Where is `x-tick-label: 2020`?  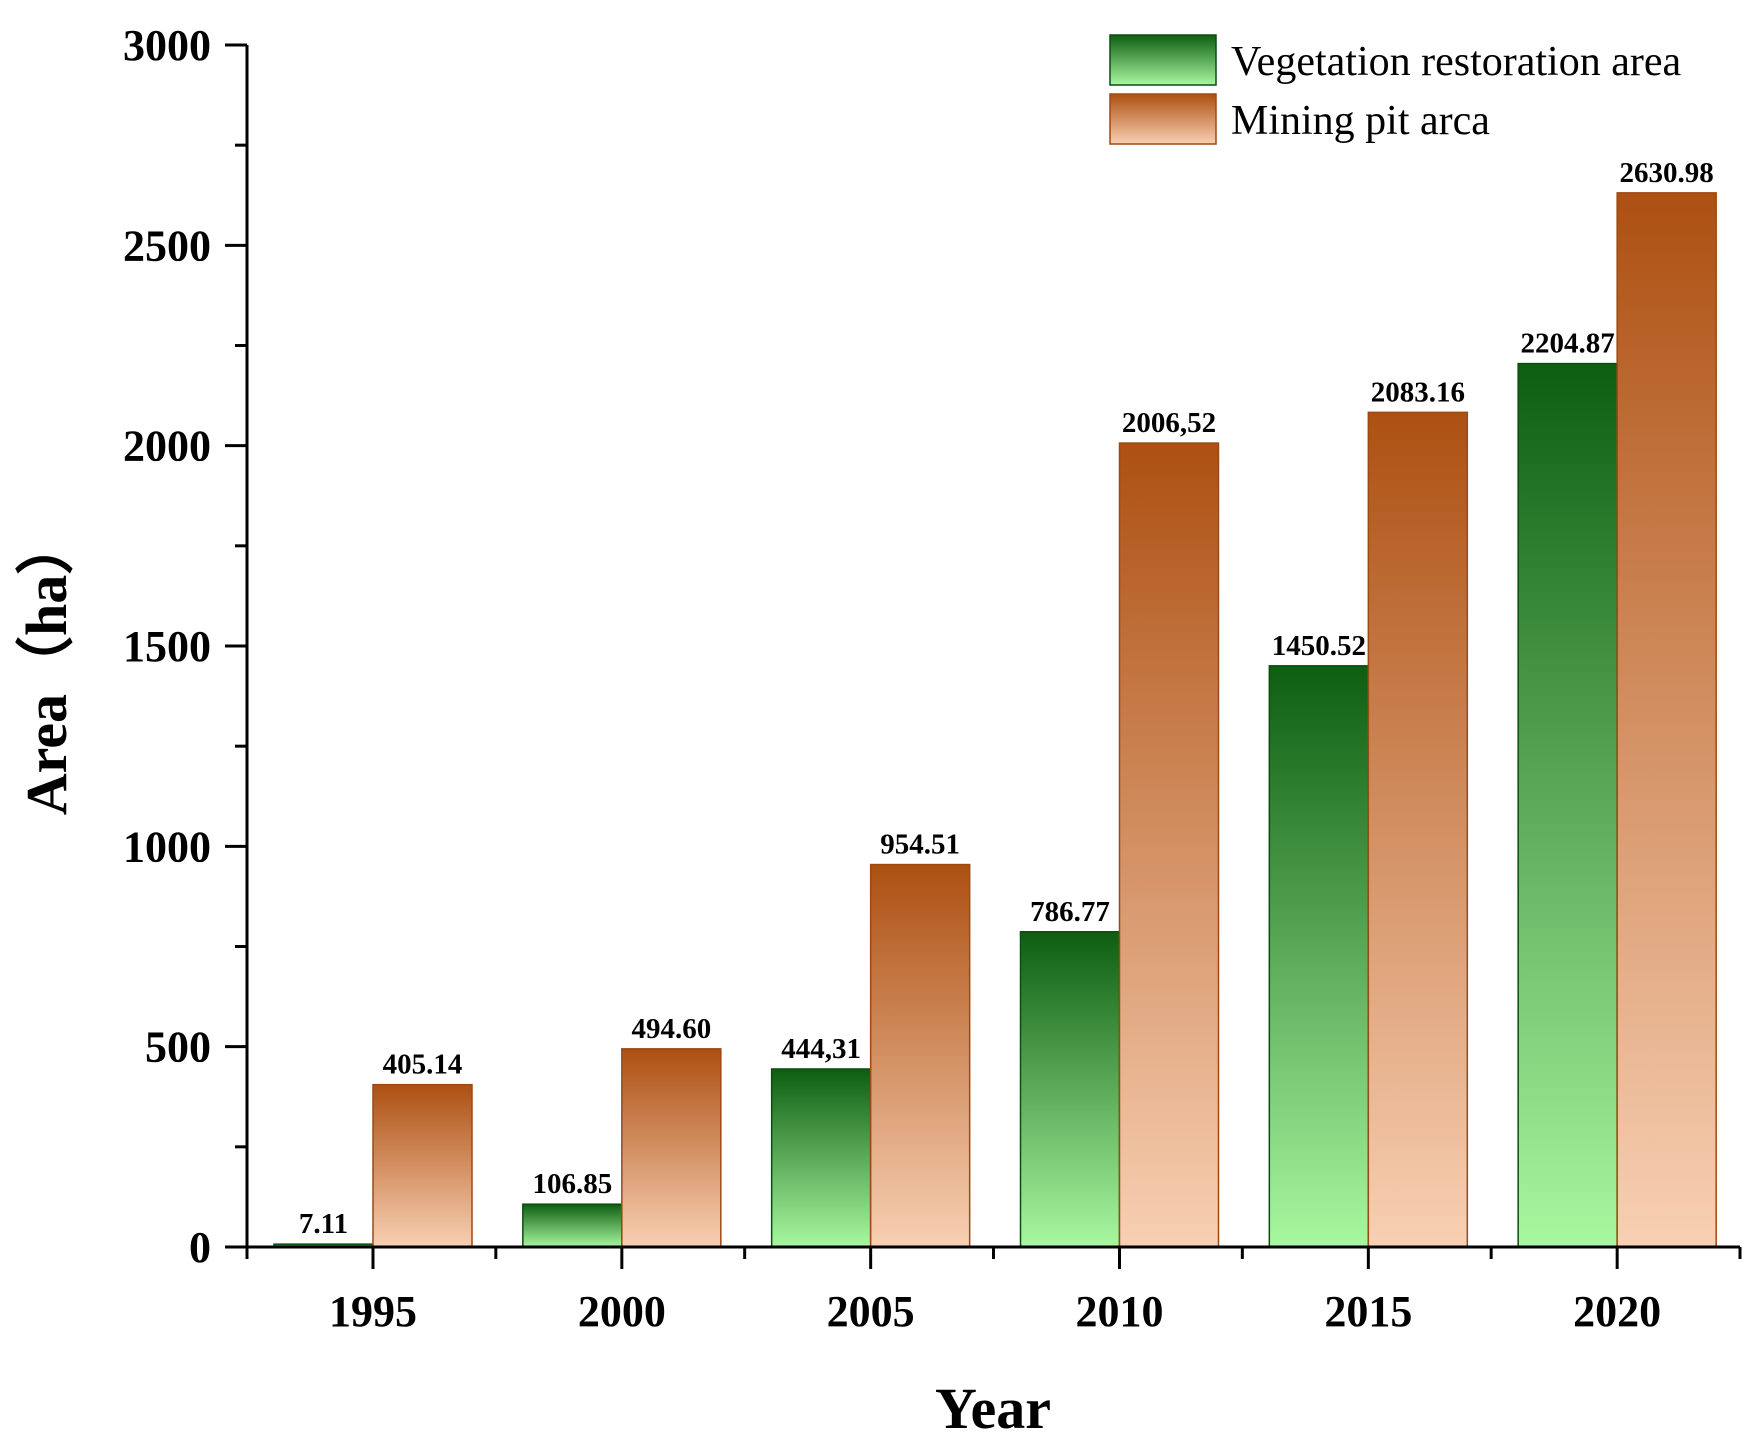
x-tick-label: 2020 is located at coordinates (1617, 1311).